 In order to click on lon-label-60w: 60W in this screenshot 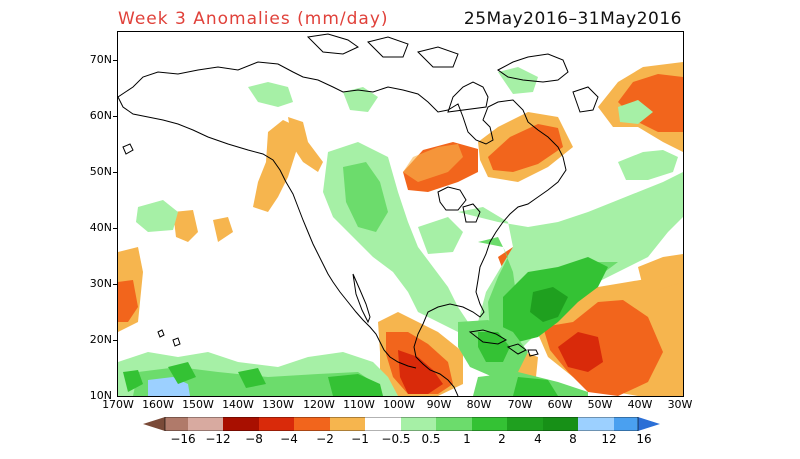, I will do `click(560, 404)`.